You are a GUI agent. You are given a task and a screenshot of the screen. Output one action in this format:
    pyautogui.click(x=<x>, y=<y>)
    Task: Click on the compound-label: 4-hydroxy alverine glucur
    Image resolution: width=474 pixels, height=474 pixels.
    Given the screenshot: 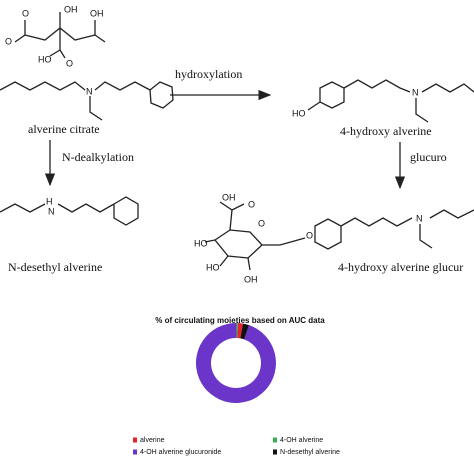 What is the action you would take?
    pyautogui.click(x=400, y=267)
    